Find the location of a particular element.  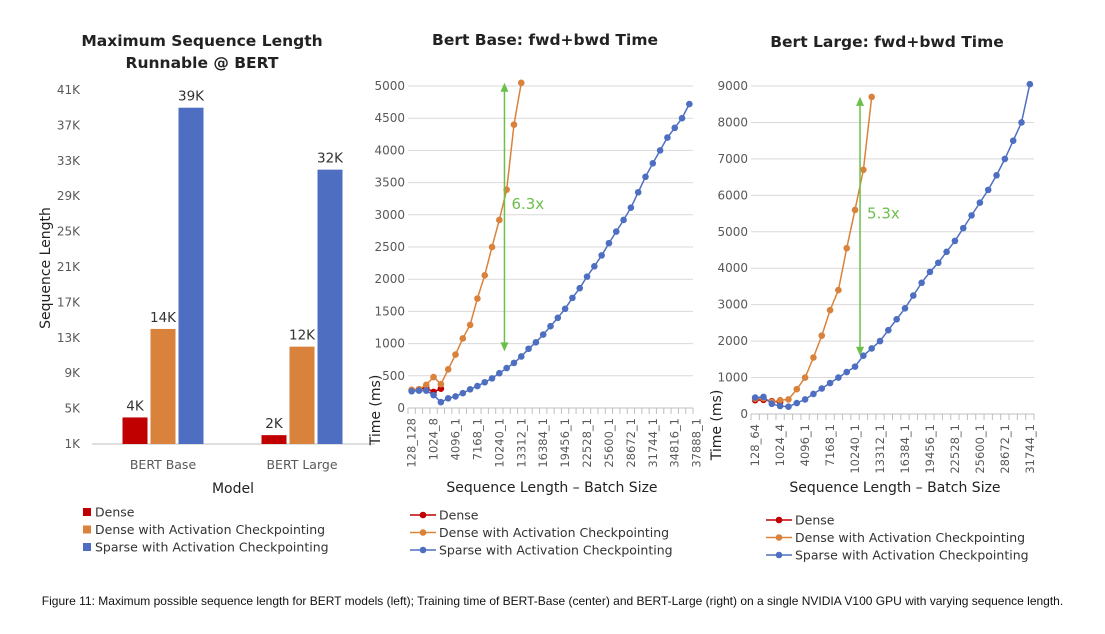

y-tick-label: 9K is located at coordinates (72, 373).